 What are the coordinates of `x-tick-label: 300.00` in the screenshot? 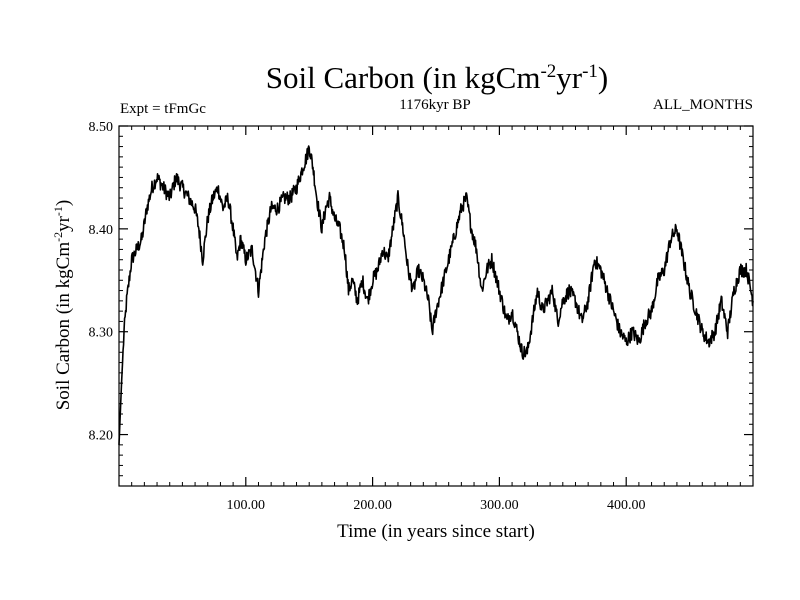 It's located at (499, 505).